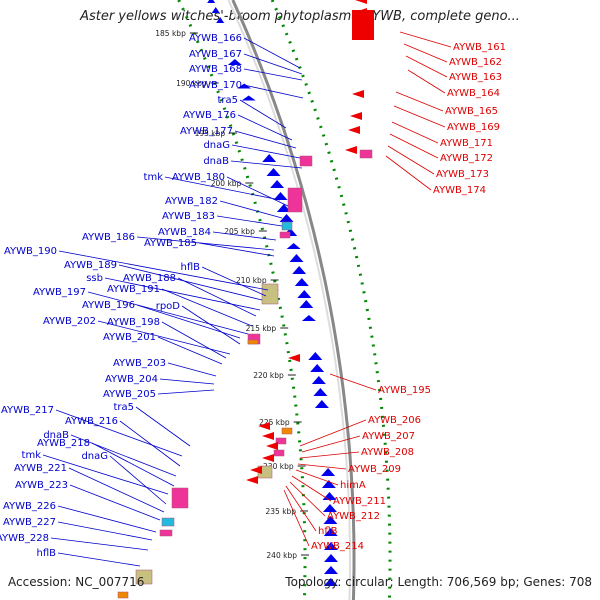 The image size is (600, 600). I want to click on forward-gene-label: AYWB_217, so click(27, 410).